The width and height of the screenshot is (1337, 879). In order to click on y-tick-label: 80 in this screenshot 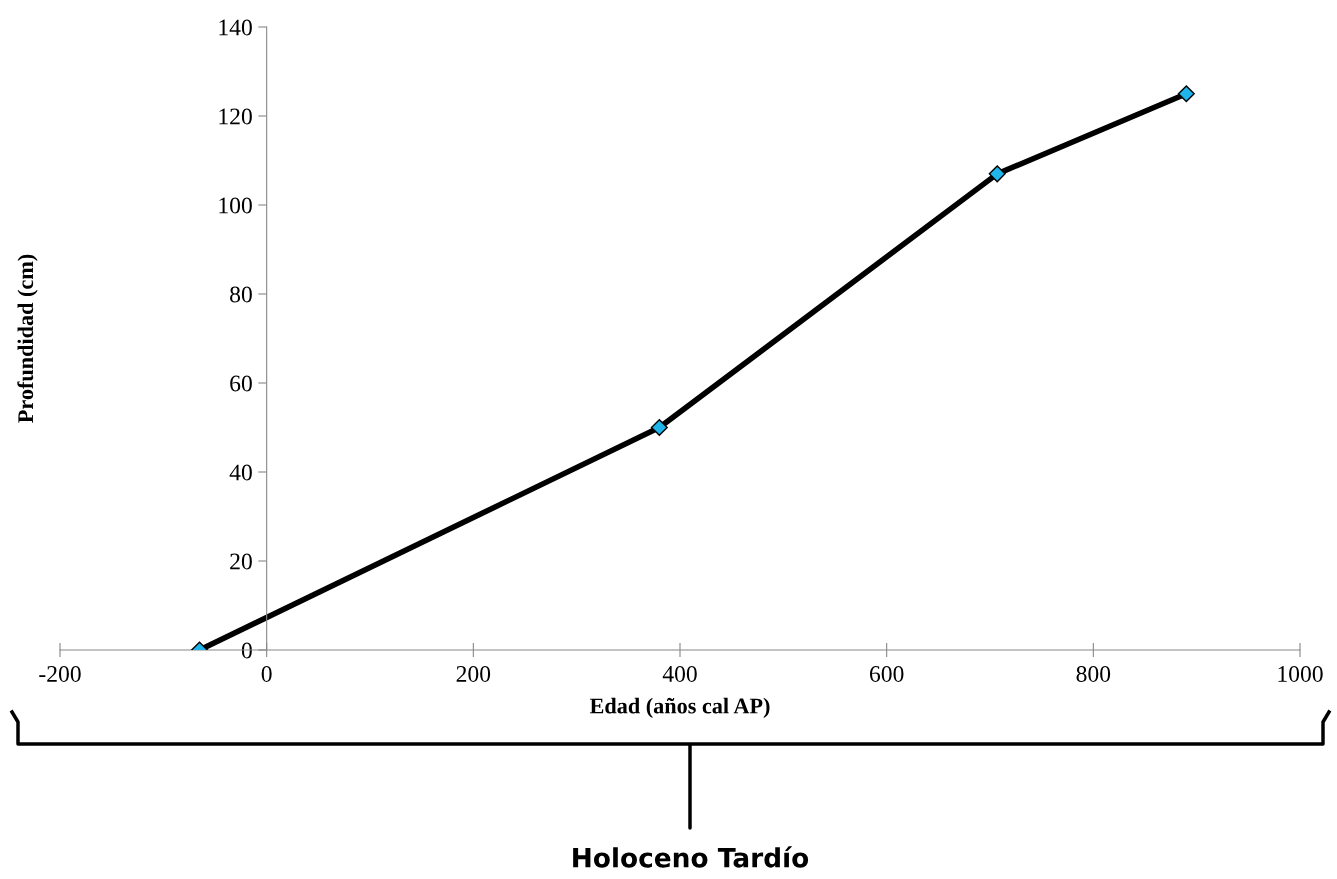, I will do `click(241, 294)`.